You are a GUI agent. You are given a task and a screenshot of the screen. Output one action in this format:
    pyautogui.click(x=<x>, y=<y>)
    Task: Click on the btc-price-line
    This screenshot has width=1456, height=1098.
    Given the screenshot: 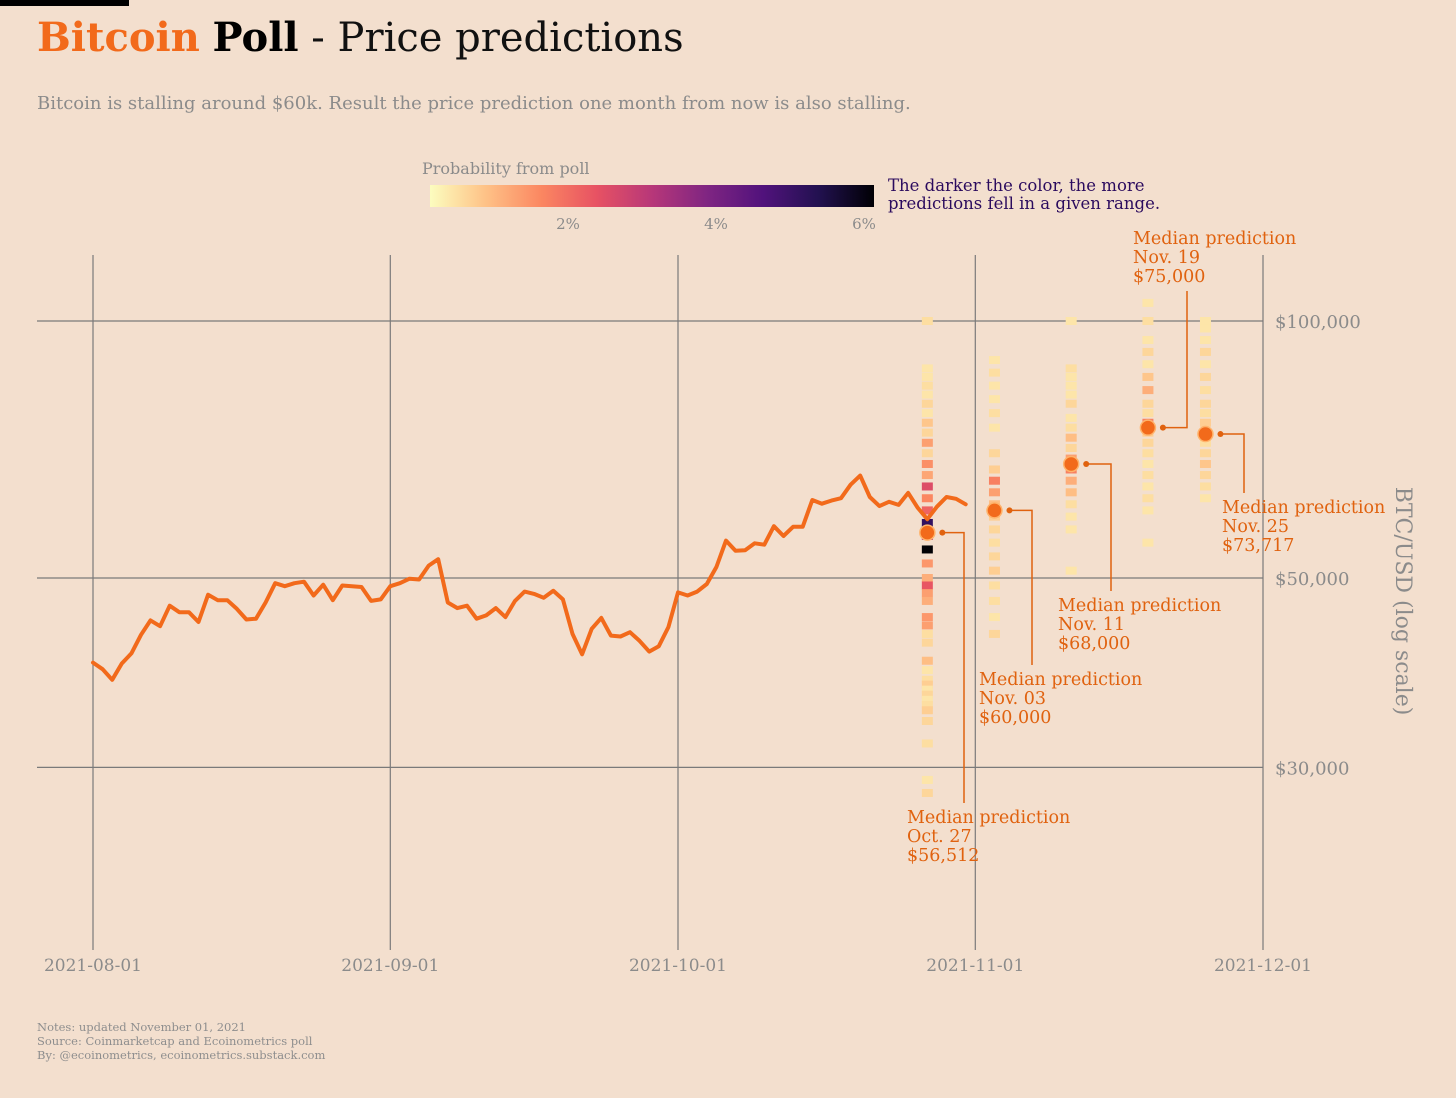 What is the action you would take?
    pyautogui.click(x=529, y=577)
    